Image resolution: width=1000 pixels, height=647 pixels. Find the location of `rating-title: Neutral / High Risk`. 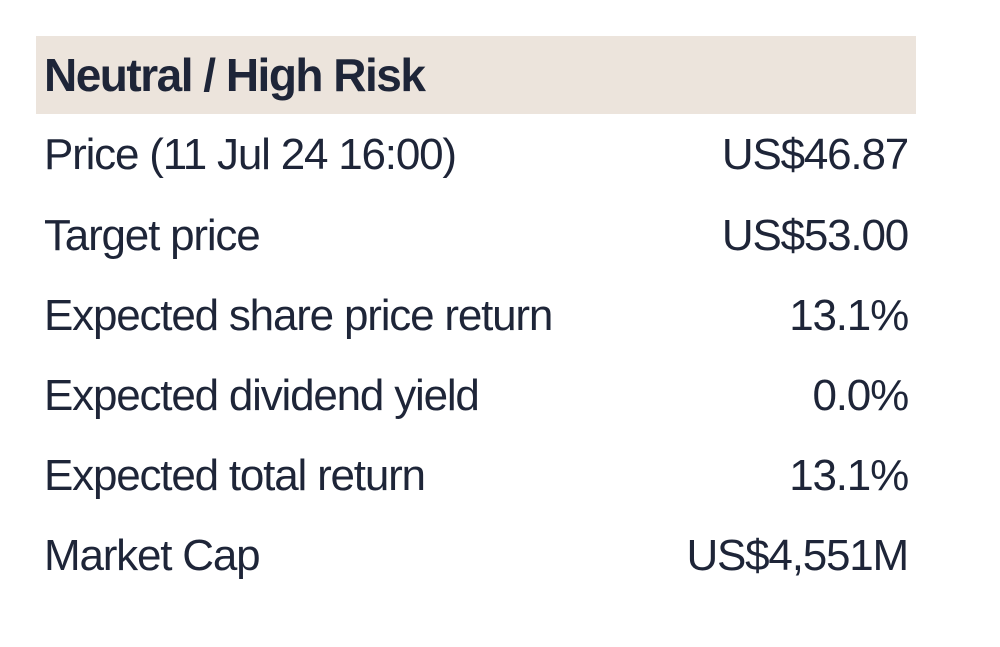

rating-title: Neutral / High Risk is located at coordinates (235, 75).